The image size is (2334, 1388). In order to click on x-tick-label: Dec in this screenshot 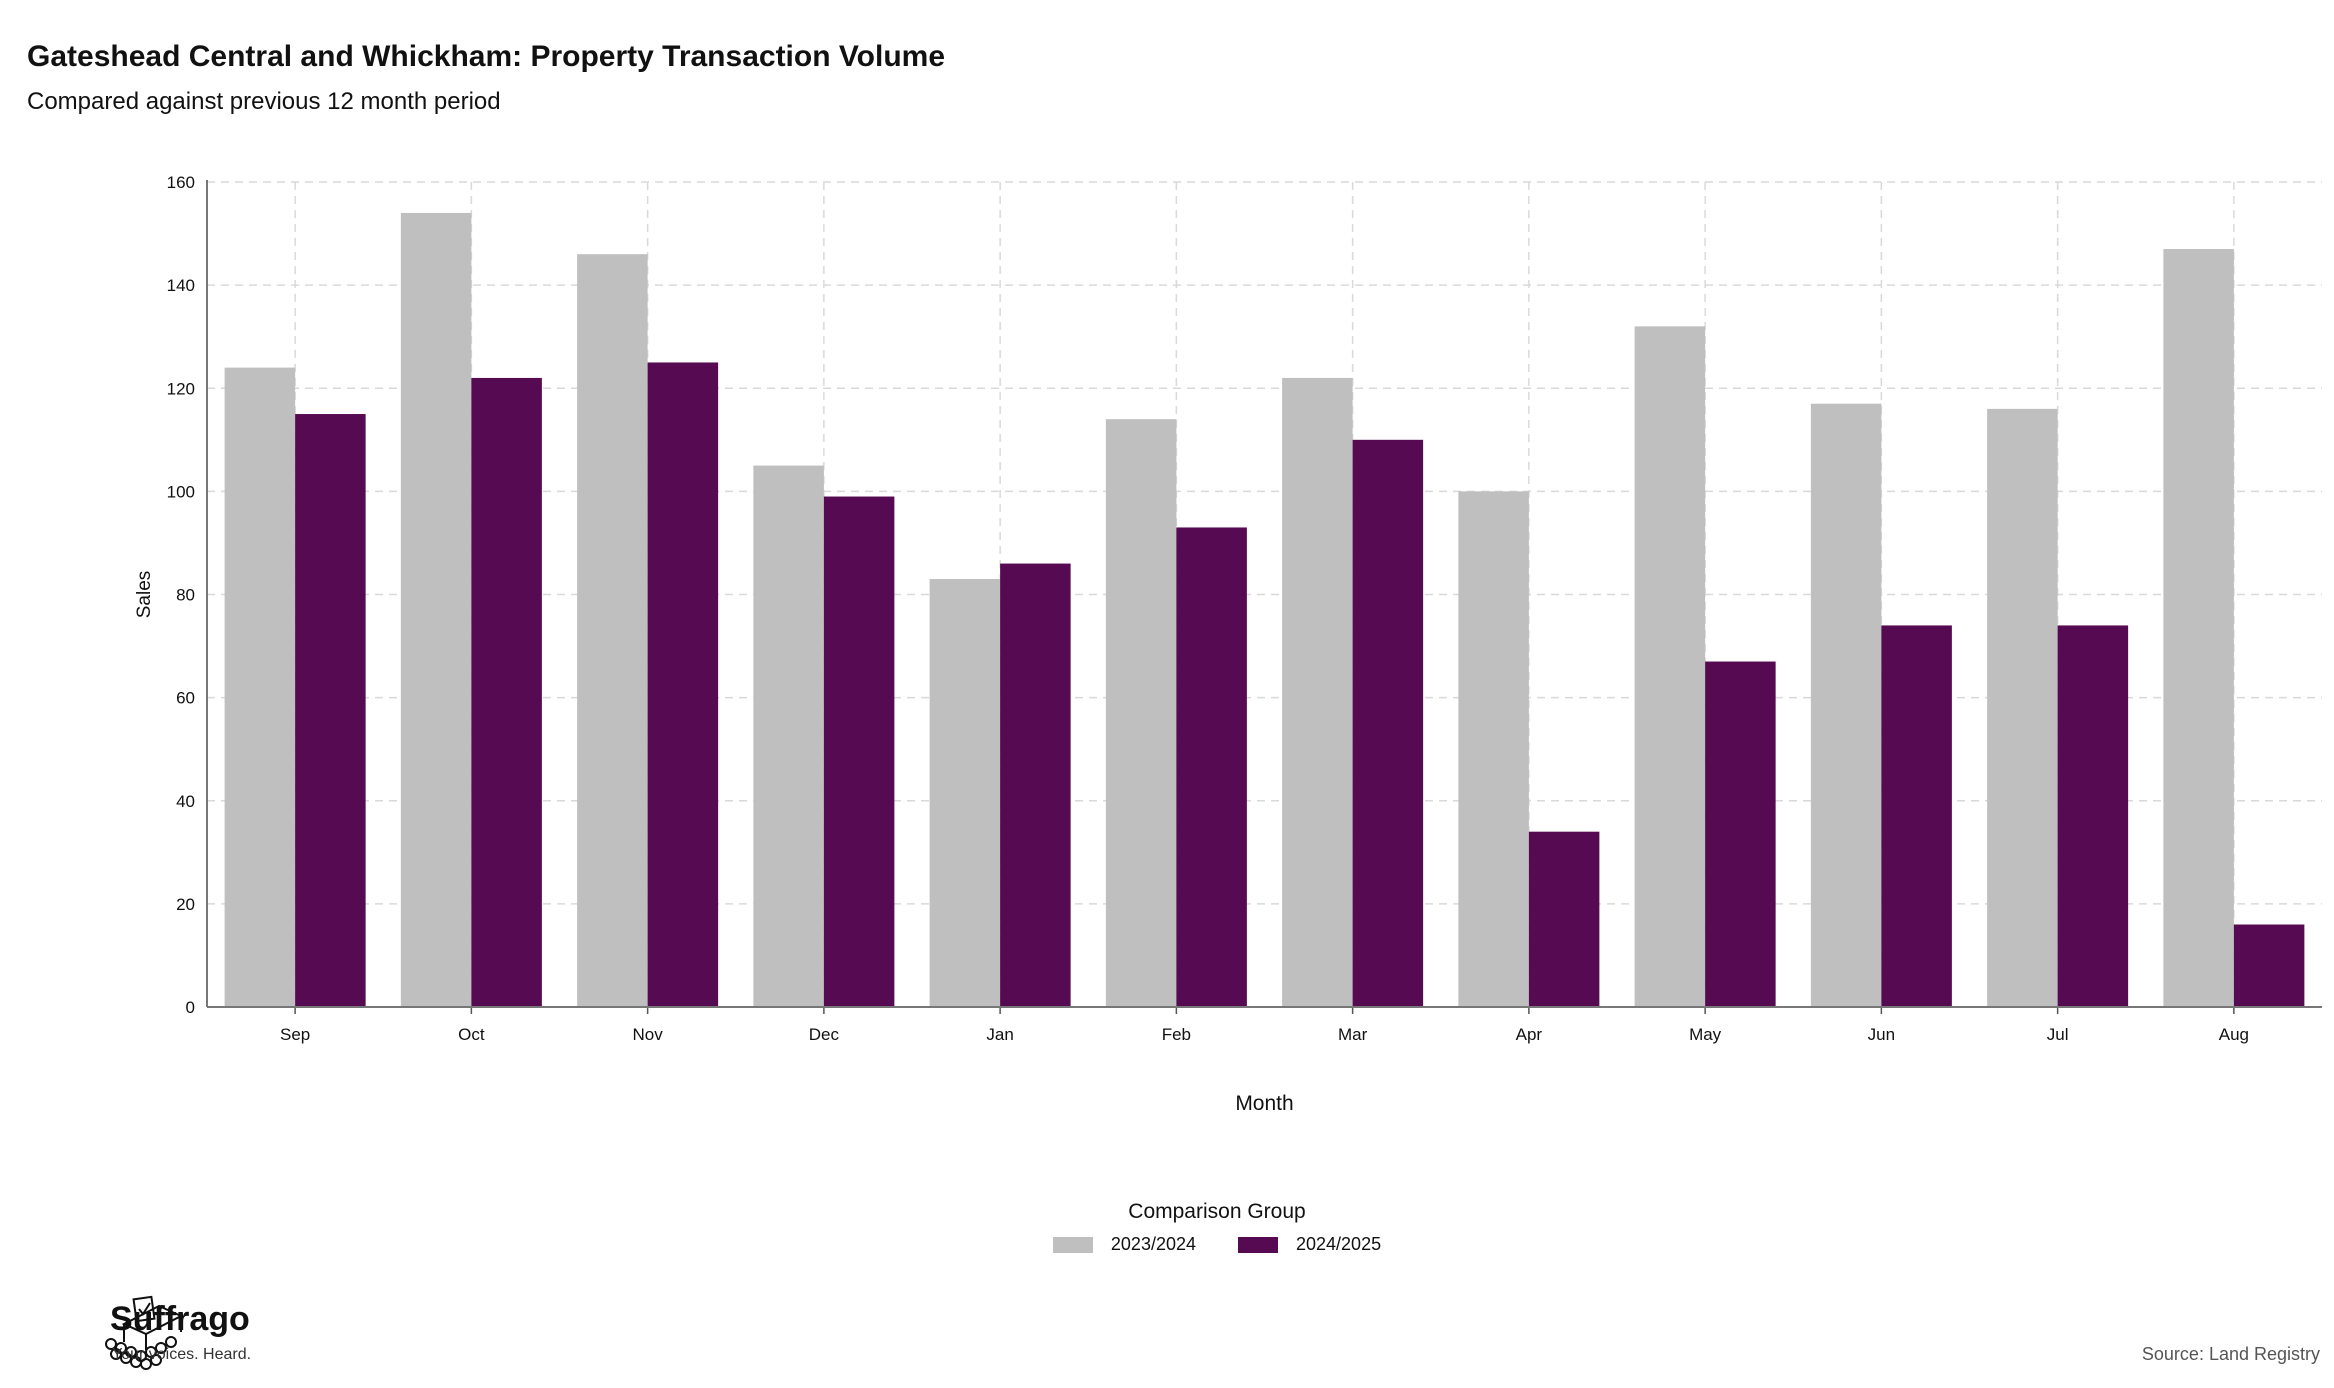, I will do `click(824, 1034)`.